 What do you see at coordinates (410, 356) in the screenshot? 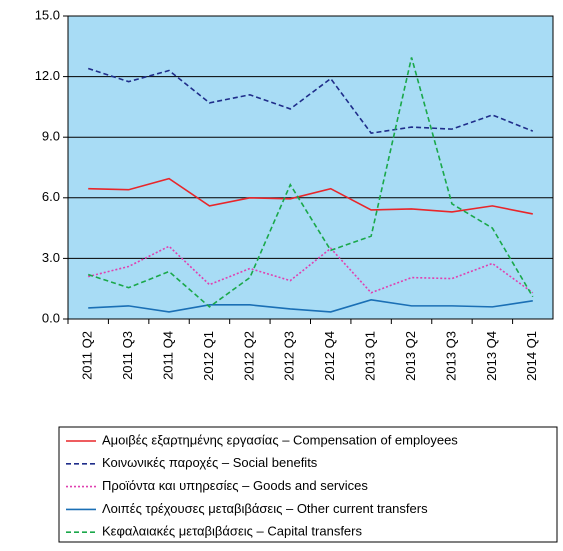
I see `x-tick-label: 2013 Q2` at bounding box center [410, 356].